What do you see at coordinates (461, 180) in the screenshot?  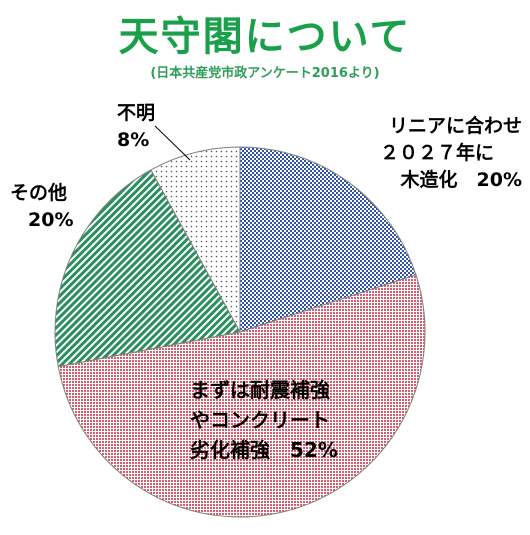 I see `slice-label-line: 木造化 20%` at bounding box center [461, 180].